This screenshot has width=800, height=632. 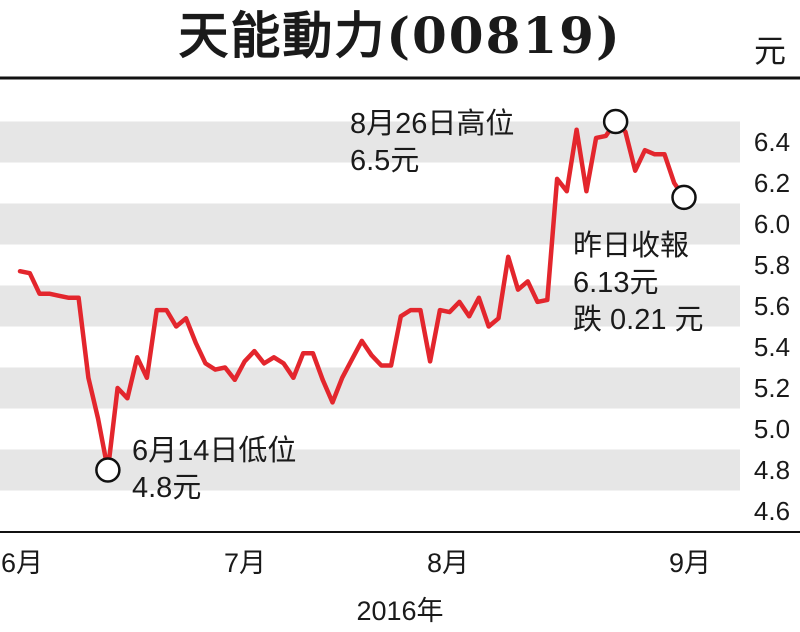 What do you see at coordinates (772, 183) in the screenshot?
I see `y-tick-label: 6.2` at bounding box center [772, 183].